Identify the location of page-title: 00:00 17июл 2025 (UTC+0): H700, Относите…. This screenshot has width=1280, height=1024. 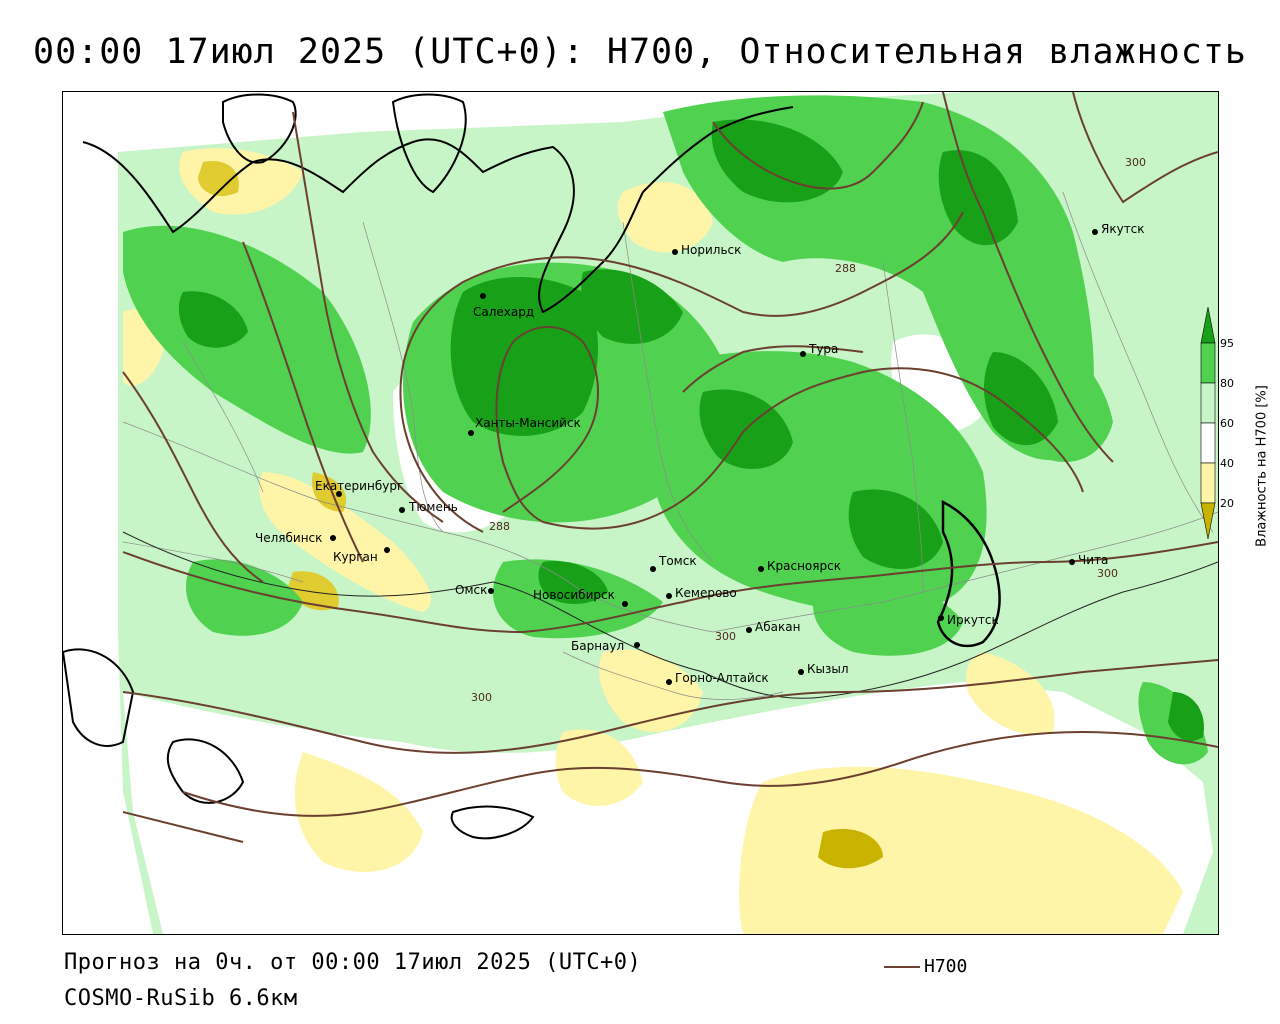
(640, 52).